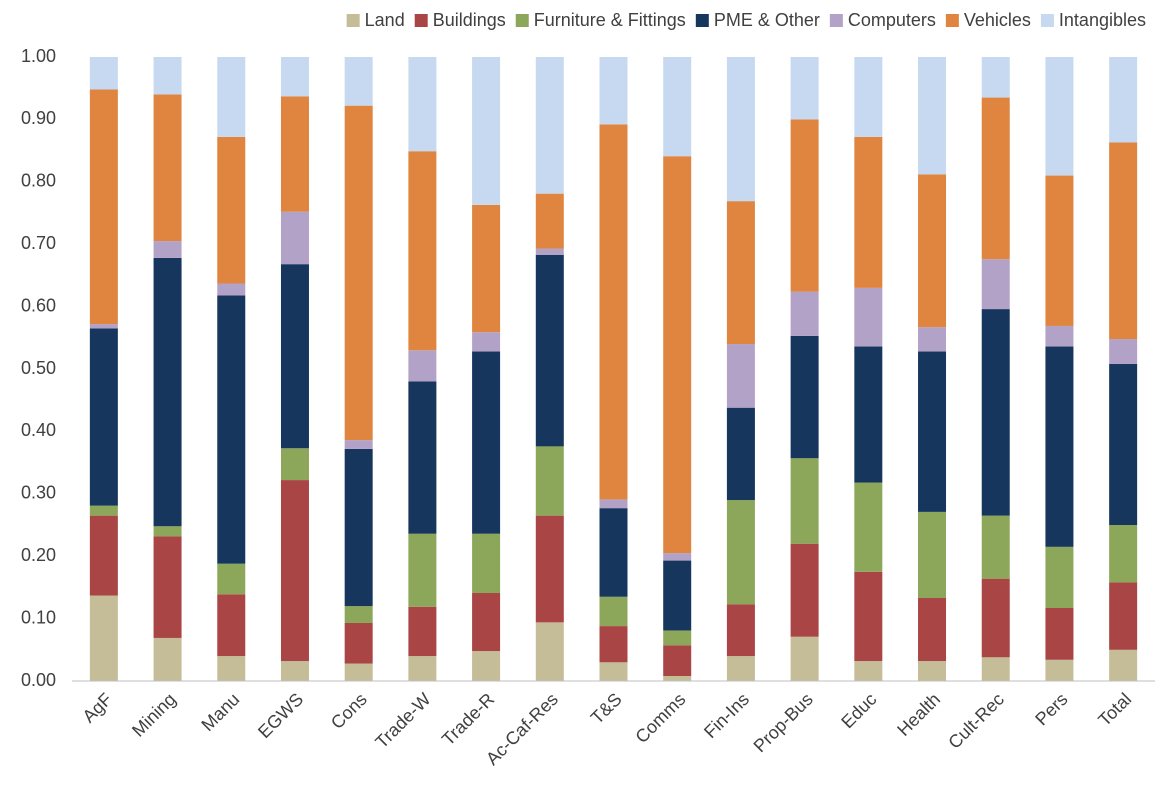 This screenshot has width=1155, height=787. Describe the element at coordinates (918, 714) in the screenshot. I see `x-tick-label: Health` at that location.